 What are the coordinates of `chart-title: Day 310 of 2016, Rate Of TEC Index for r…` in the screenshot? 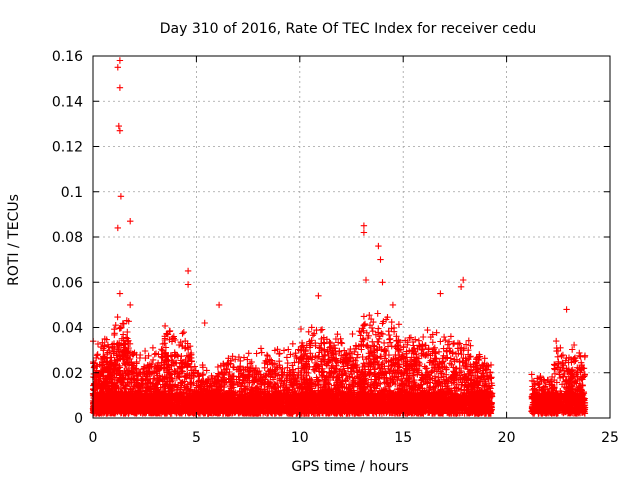 It's located at (348, 29).